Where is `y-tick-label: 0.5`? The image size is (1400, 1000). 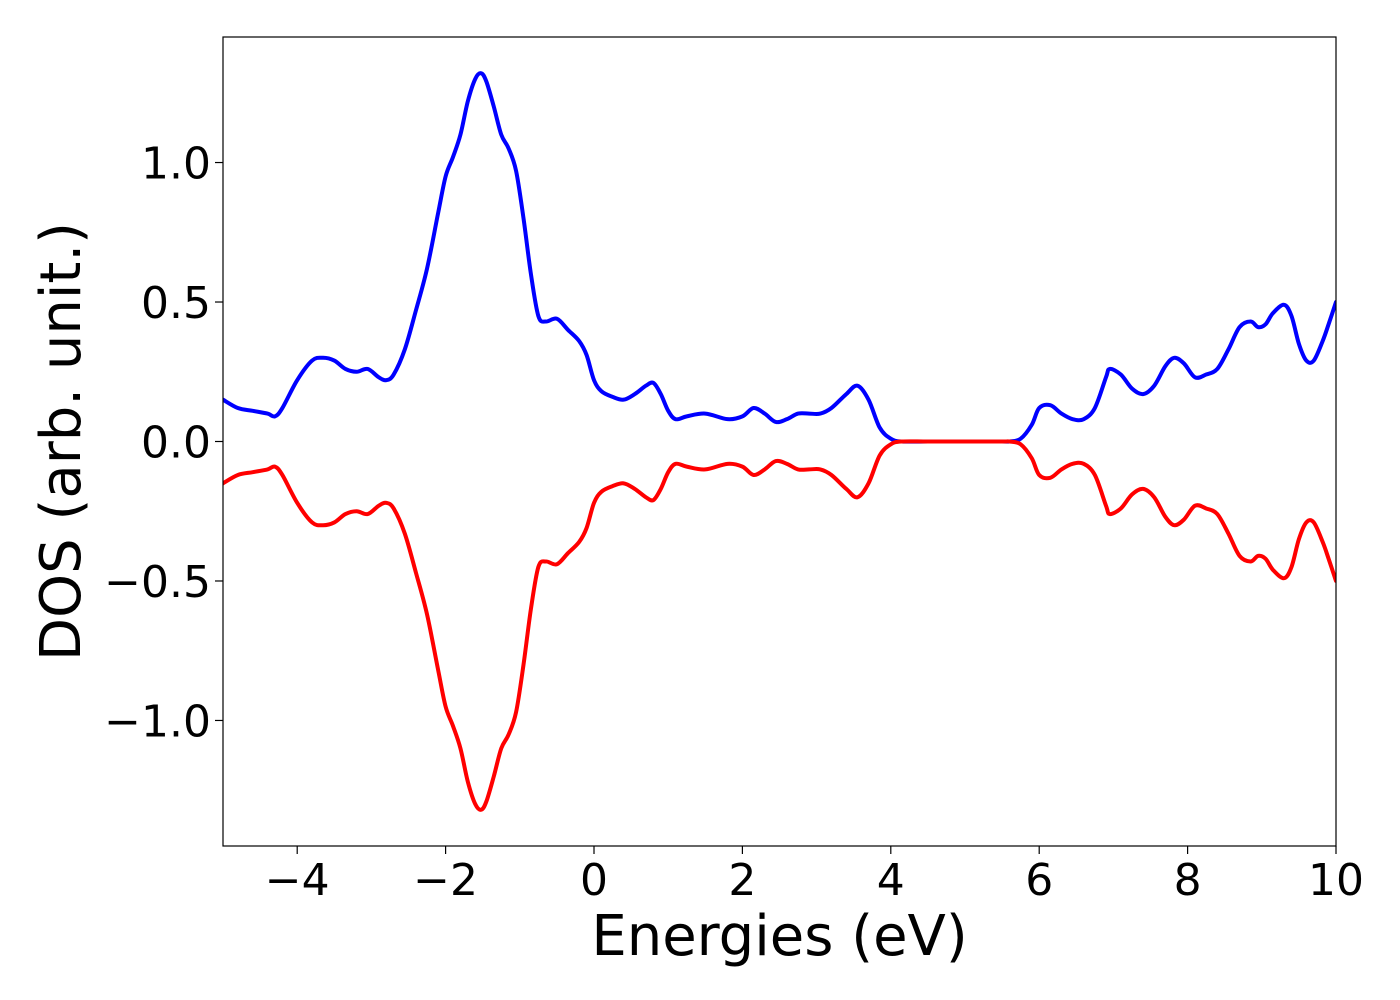 y-tick-label: 0.5 is located at coordinates (176, 303).